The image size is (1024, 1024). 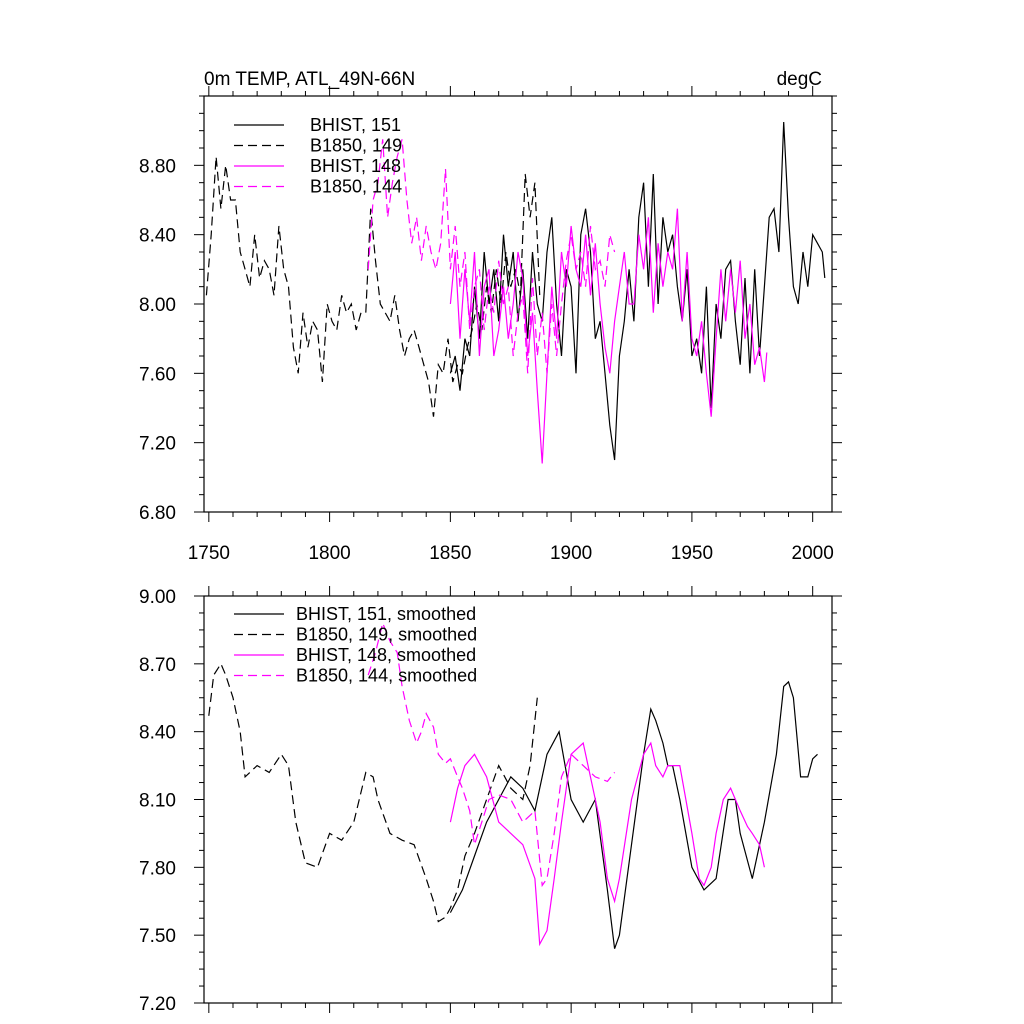 I want to click on legend-label: B1850, 149, so click(x=356, y=146).